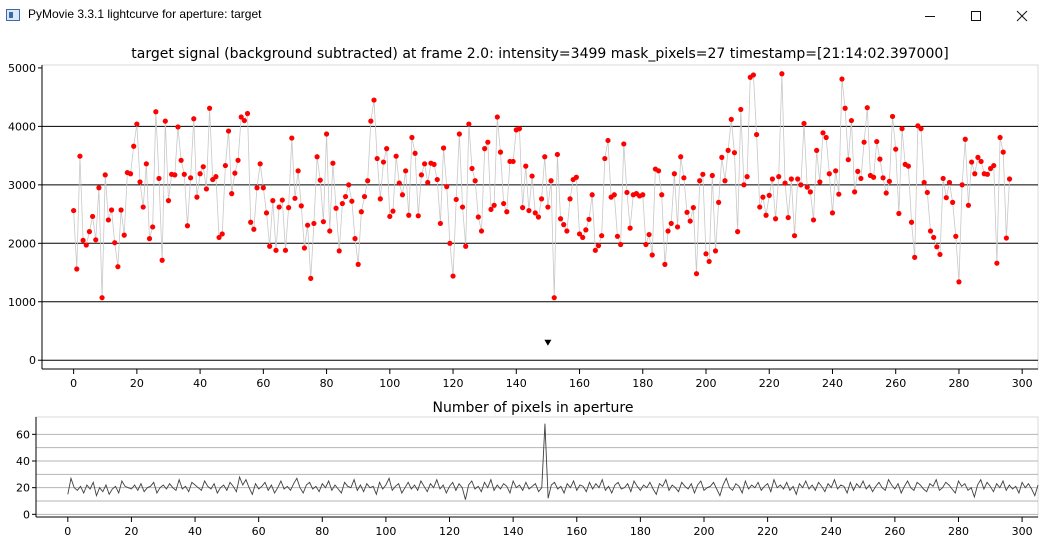  I want to click on close-button, so click(1022, 16).